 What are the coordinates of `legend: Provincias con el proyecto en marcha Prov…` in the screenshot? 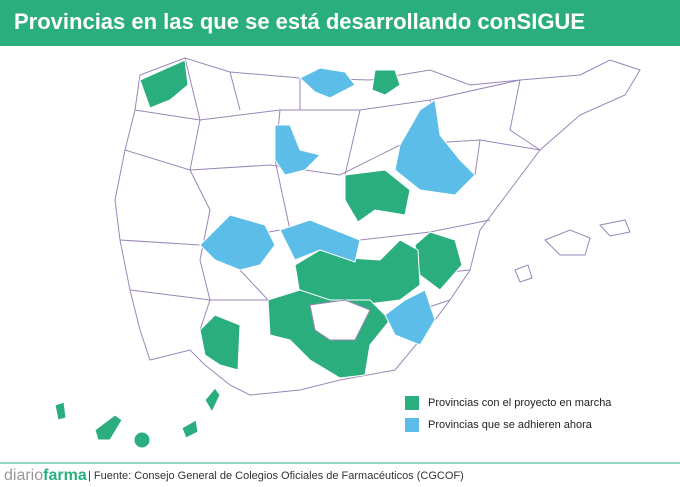 It's located at (508, 414).